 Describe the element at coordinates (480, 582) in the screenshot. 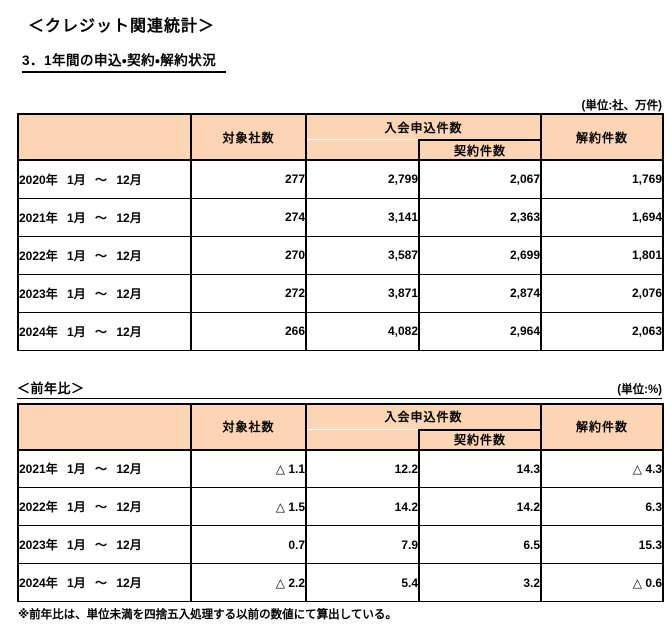

I see `contracts-cell: 3.2` at that location.